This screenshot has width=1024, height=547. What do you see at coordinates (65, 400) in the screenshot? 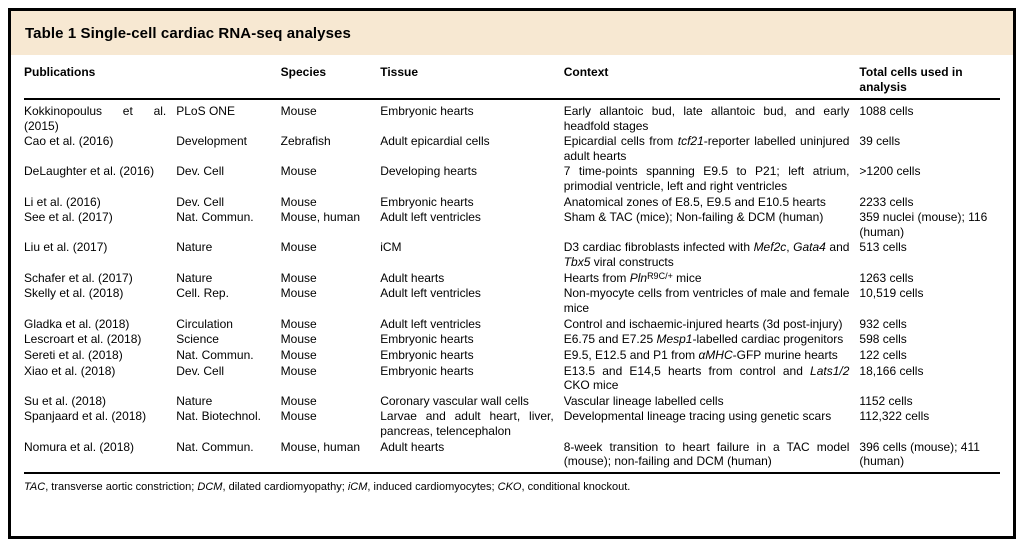
I see `cell-publication: Su et al. (2018)` at bounding box center [65, 400].